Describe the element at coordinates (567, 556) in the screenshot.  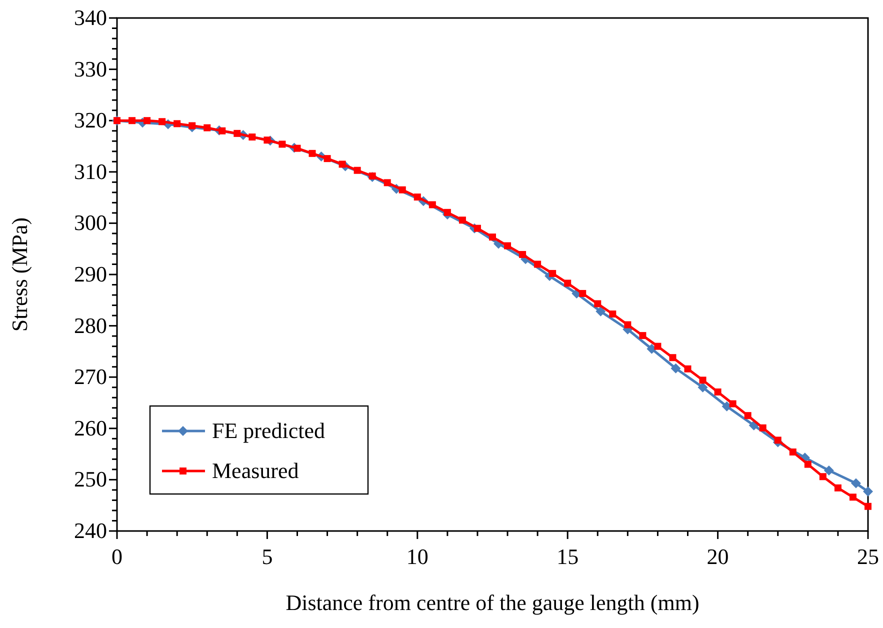
I see `x-tick-label: 15` at that location.